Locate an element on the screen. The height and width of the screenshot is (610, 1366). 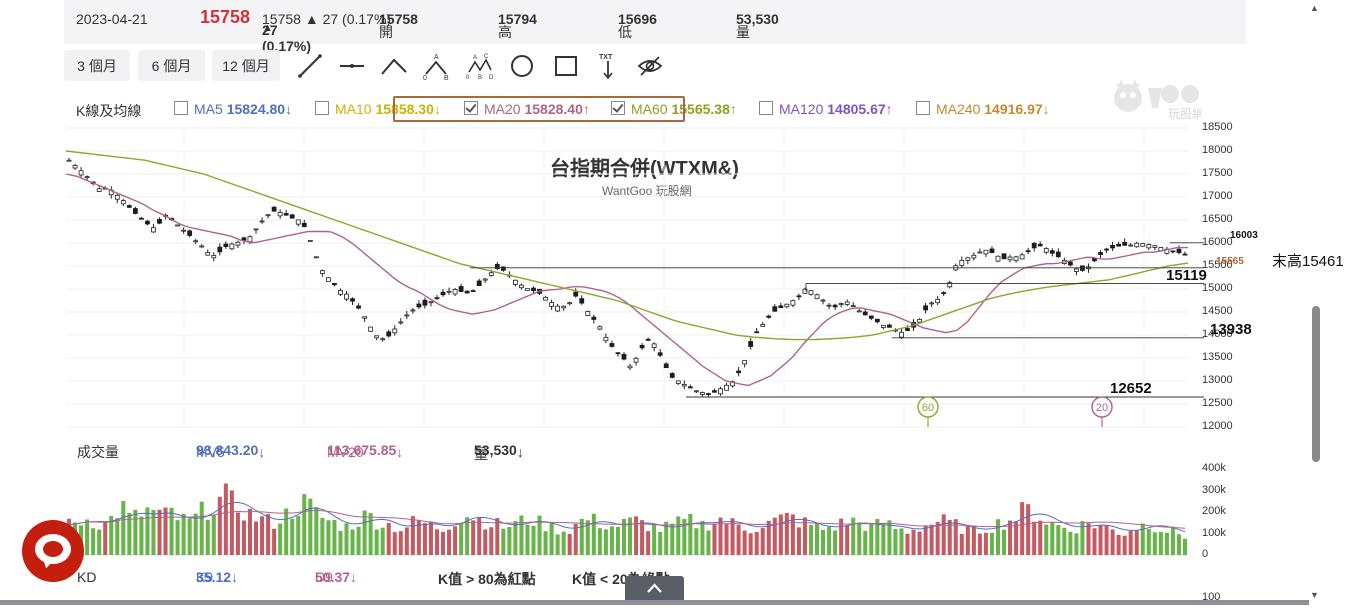
ma20-arrow: ↑ is located at coordinates (586, 109).